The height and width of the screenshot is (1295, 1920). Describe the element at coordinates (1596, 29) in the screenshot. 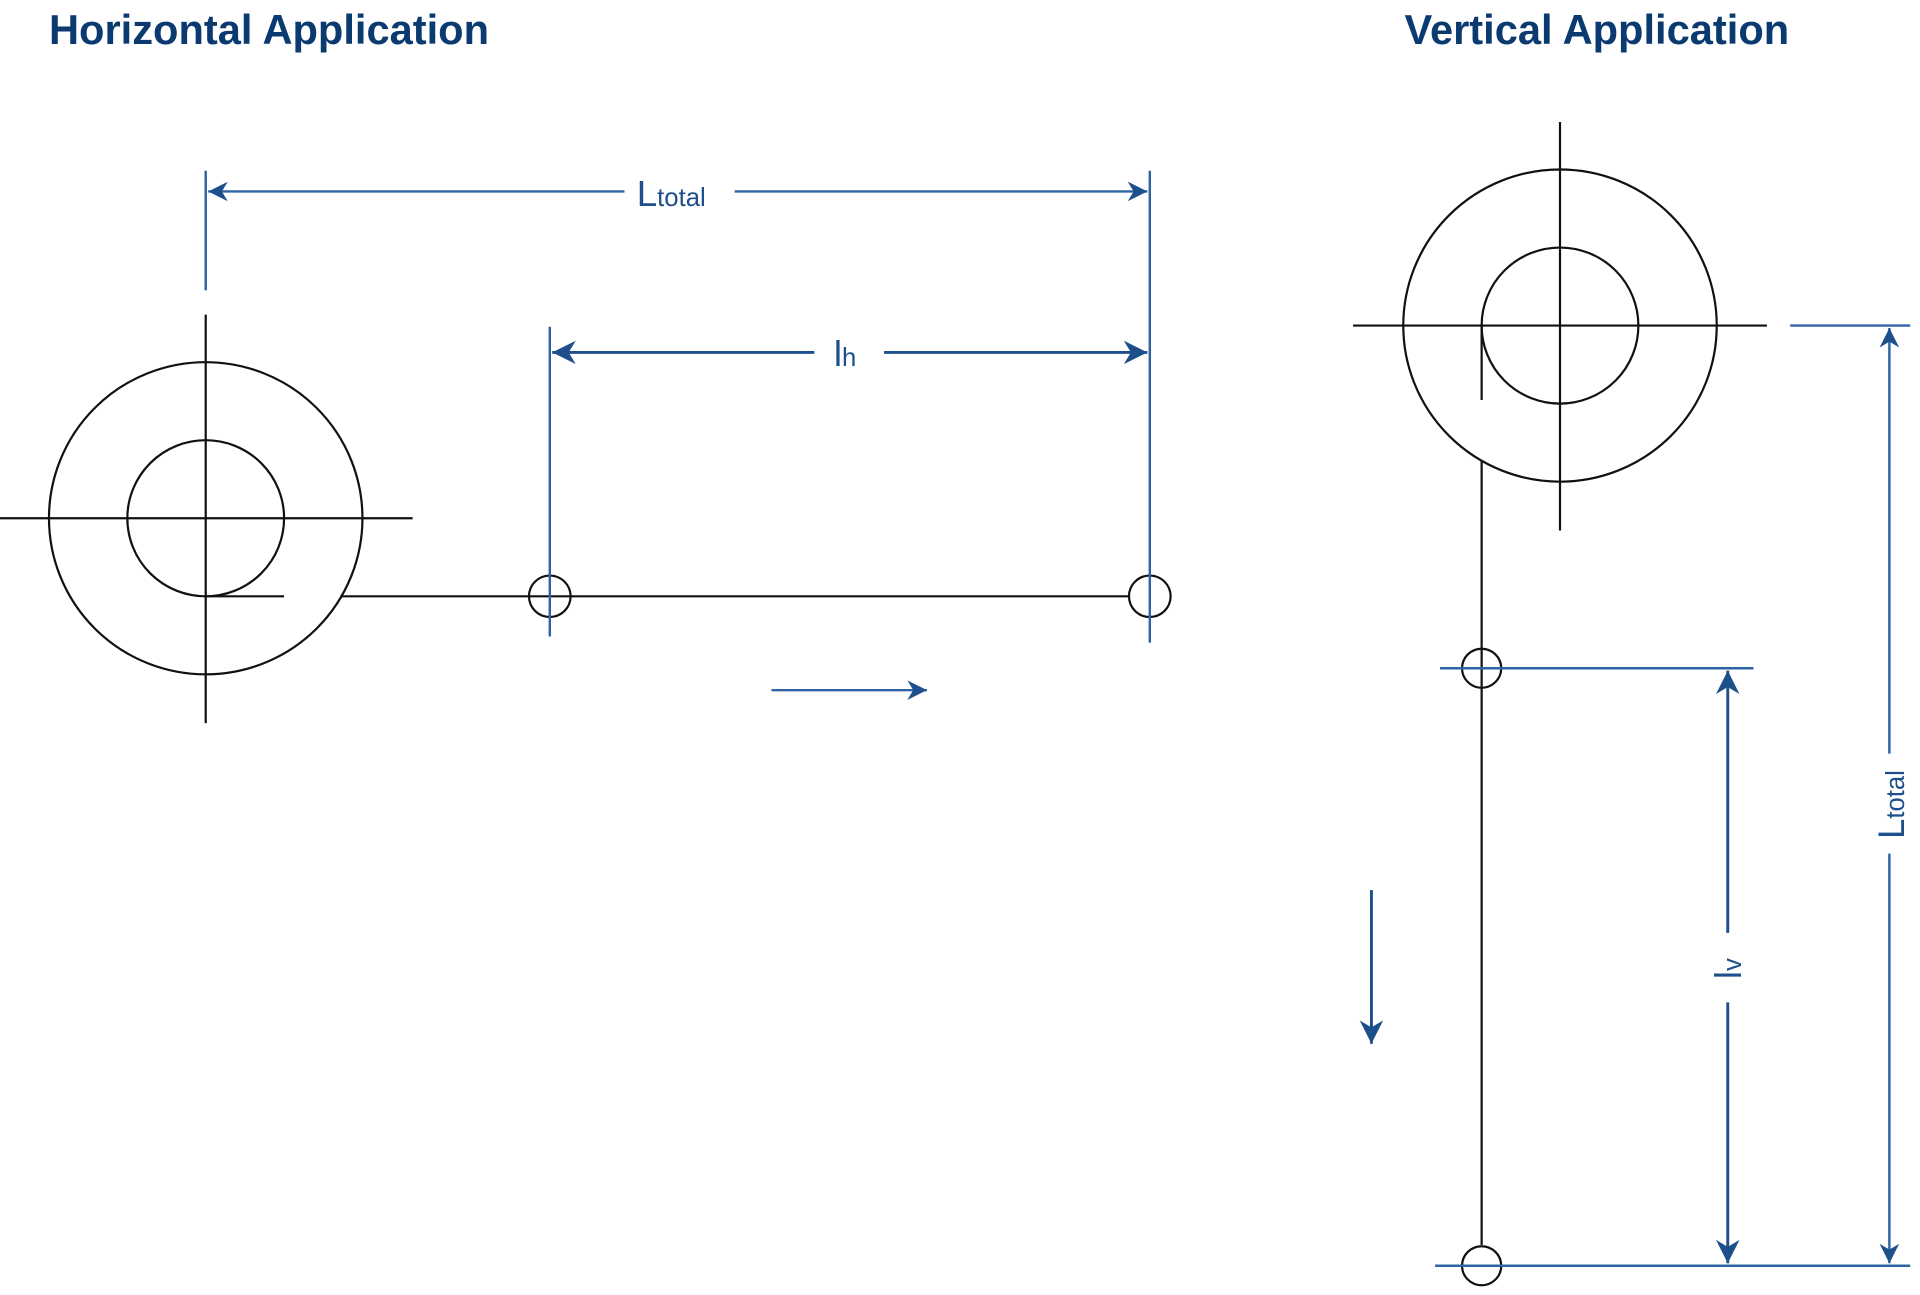

I see `vertical-title: Vertical Application` at that location.